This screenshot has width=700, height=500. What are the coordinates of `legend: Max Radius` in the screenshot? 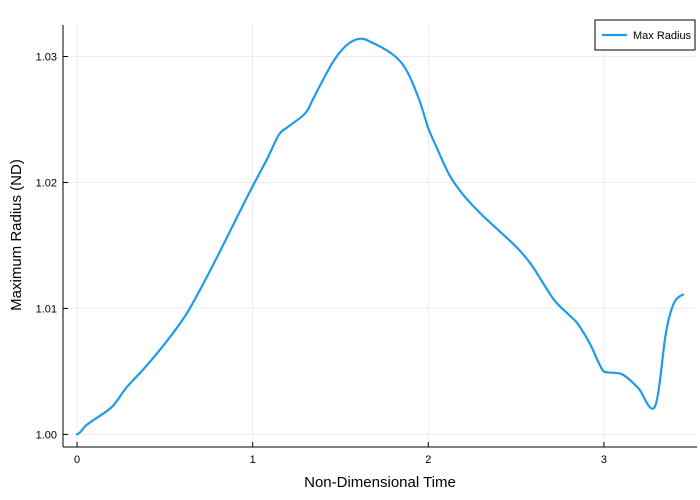 It's located at (645, 35).